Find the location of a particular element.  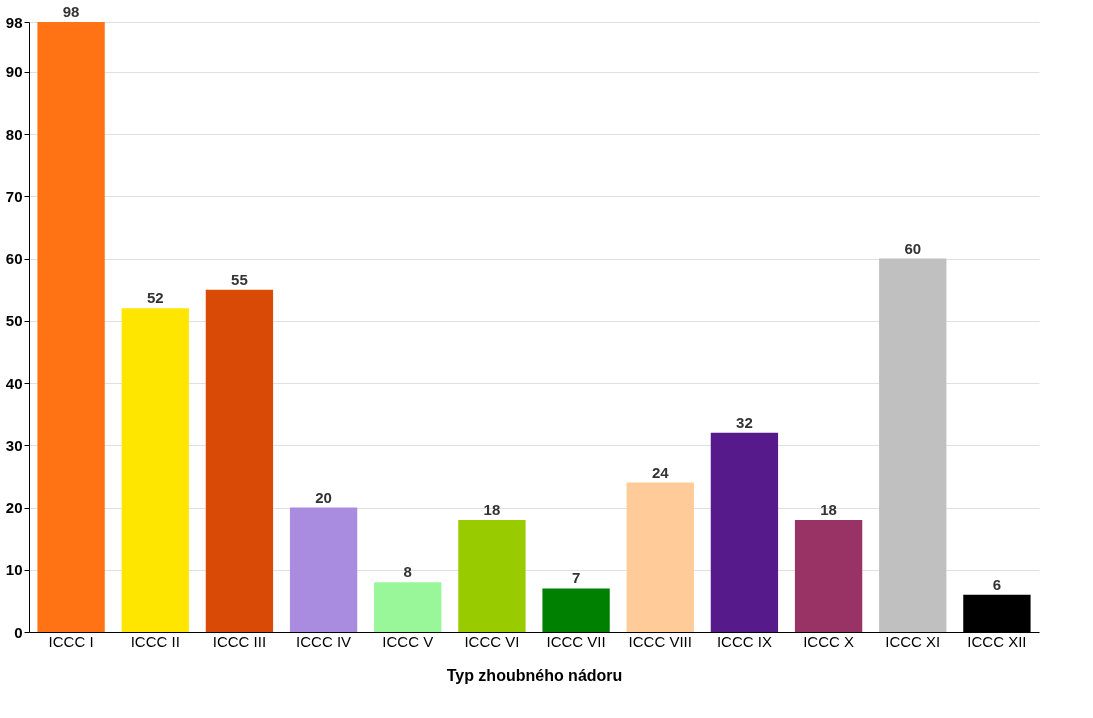

y-tick-label: 10 is located at coordinates (14, 570).